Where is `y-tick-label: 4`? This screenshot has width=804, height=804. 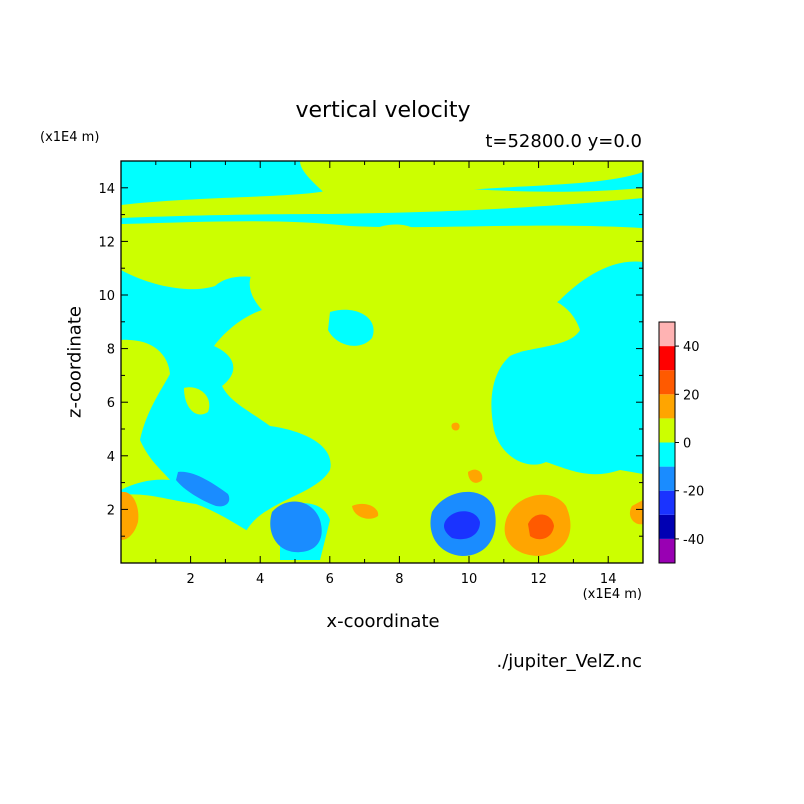 y-tick-label: 4 is located at coordinates (111, 457).